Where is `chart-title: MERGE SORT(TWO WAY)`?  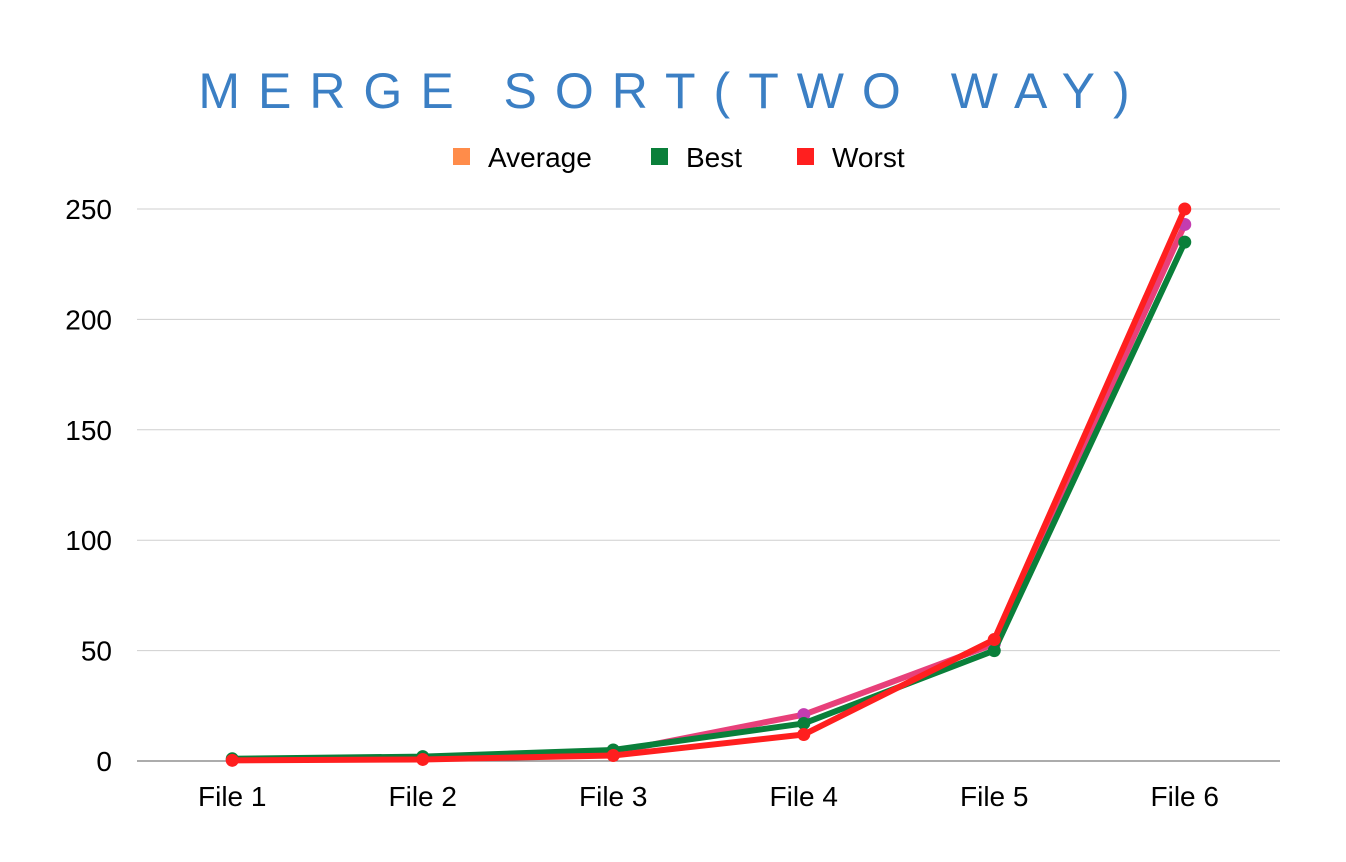 chart-title: MERGE SORT(TWO WAY) is located at coordinates (672, 91).